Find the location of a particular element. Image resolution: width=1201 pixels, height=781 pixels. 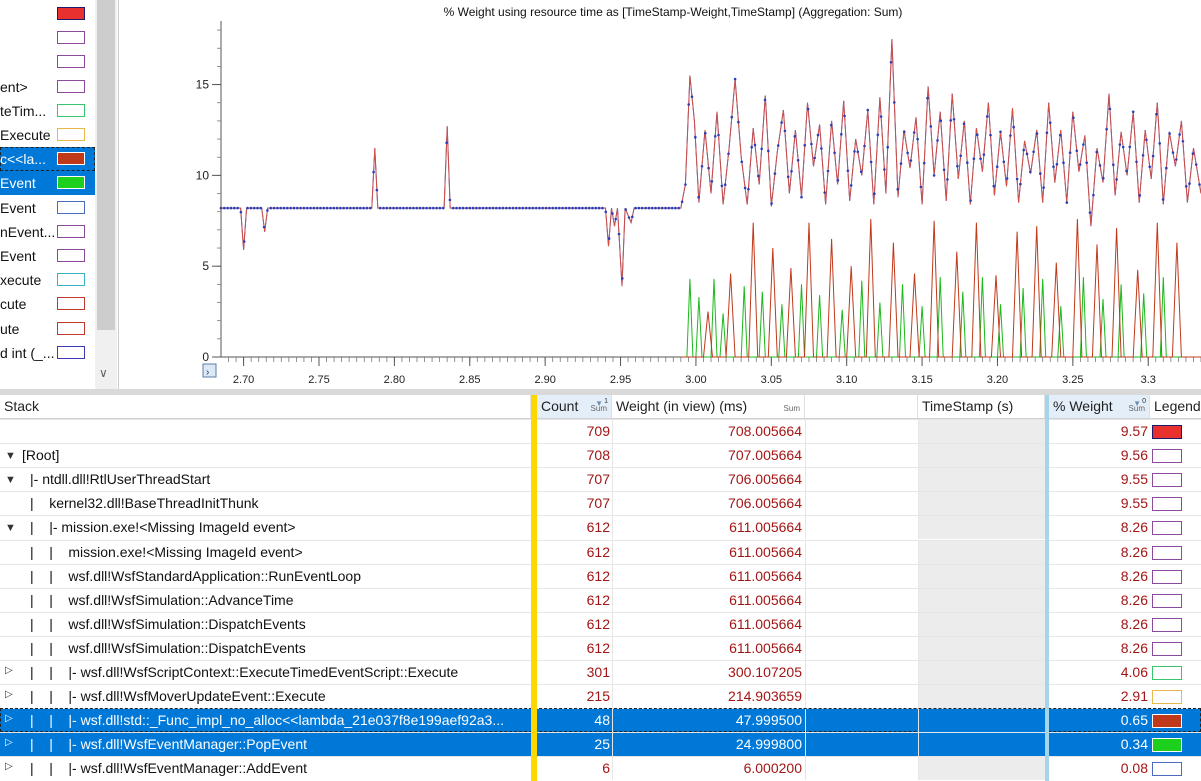

grouping-bar-divider is located at coordinates (534, 588).